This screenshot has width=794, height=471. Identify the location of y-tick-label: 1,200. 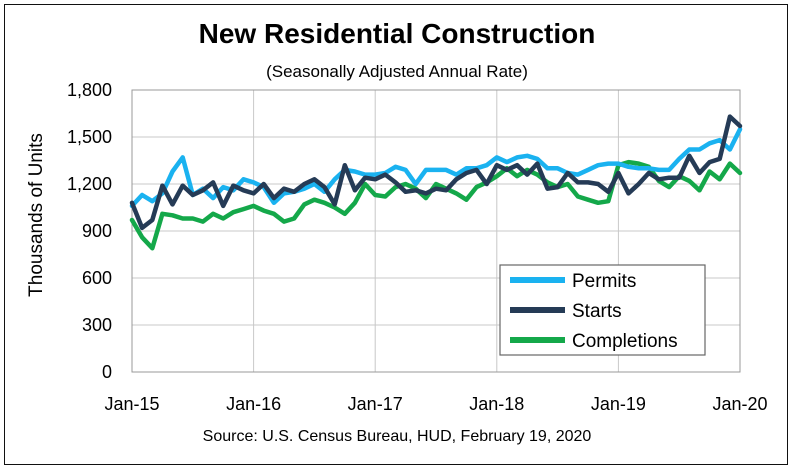
(89, 184).